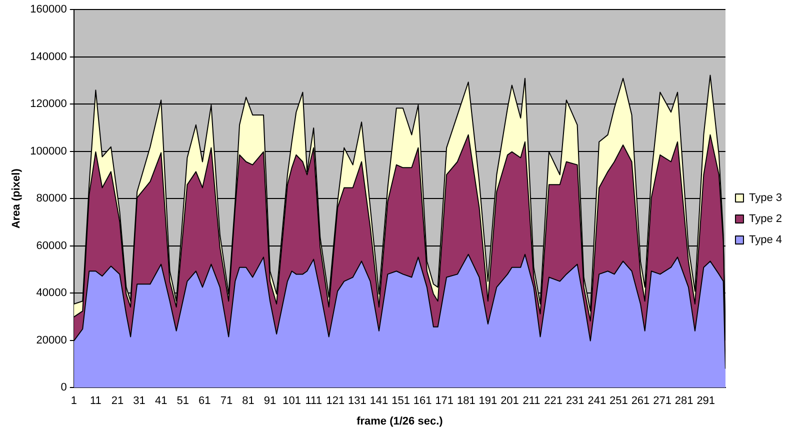  I want to click on y-tick-label: 160000, so click(48, 10).